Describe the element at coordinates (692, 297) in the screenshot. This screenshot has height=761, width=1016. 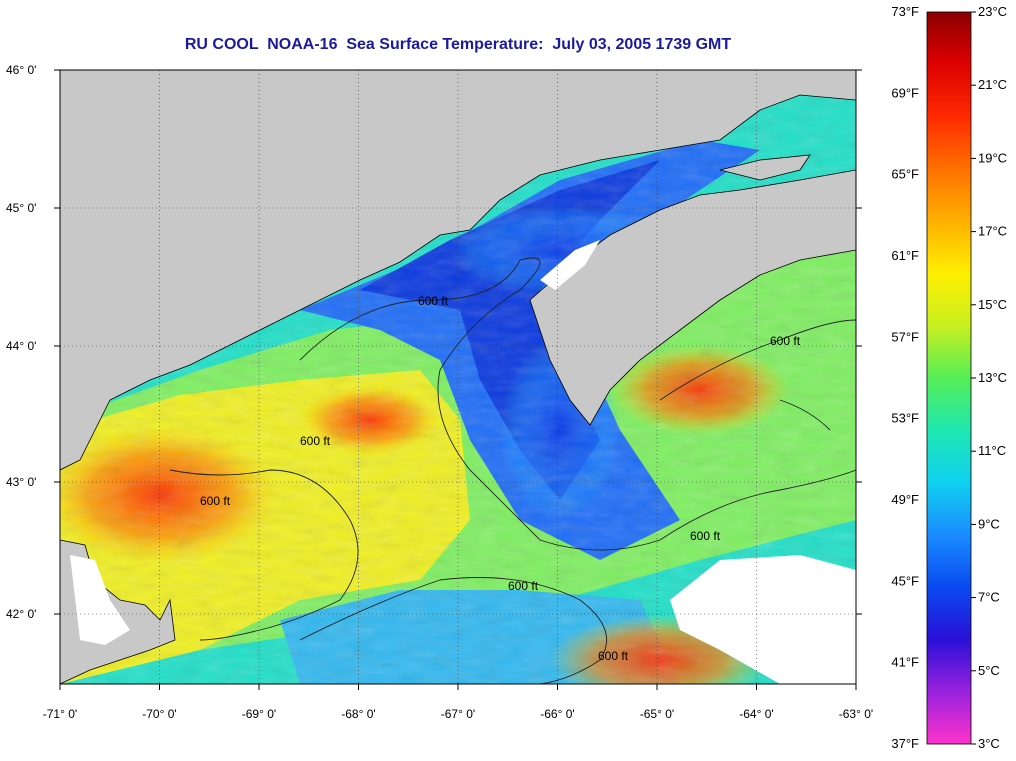
I see `land-nova-scotia` at that location.